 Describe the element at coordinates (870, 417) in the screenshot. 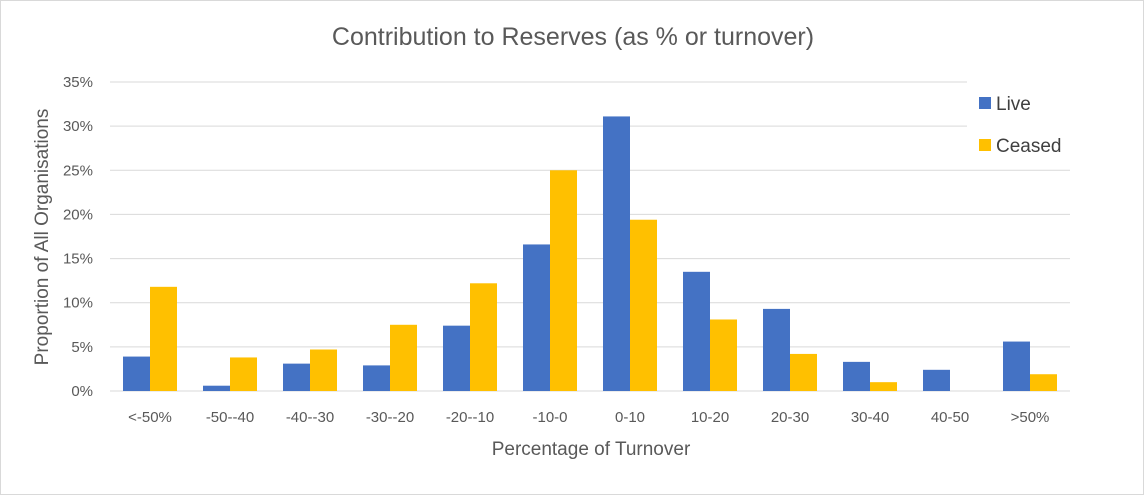

I see `x-tick-label: 30-40` at that location.